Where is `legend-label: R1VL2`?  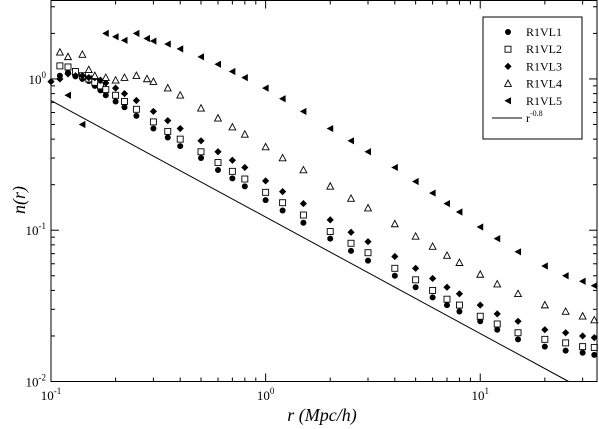 legend-label: R1VL2 is located at coordinates (544, 49).